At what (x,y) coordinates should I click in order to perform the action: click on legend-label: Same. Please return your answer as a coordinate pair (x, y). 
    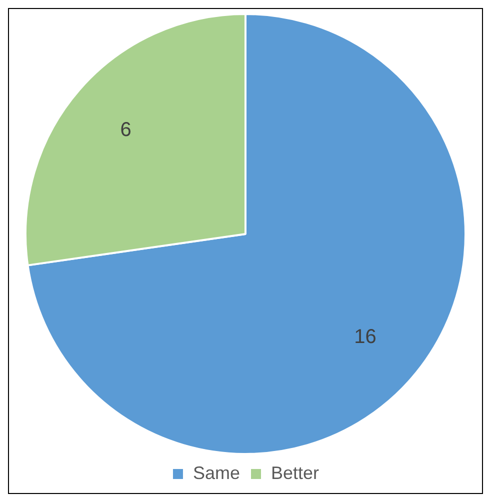
    Looking at the image, I should click on (216, 472).